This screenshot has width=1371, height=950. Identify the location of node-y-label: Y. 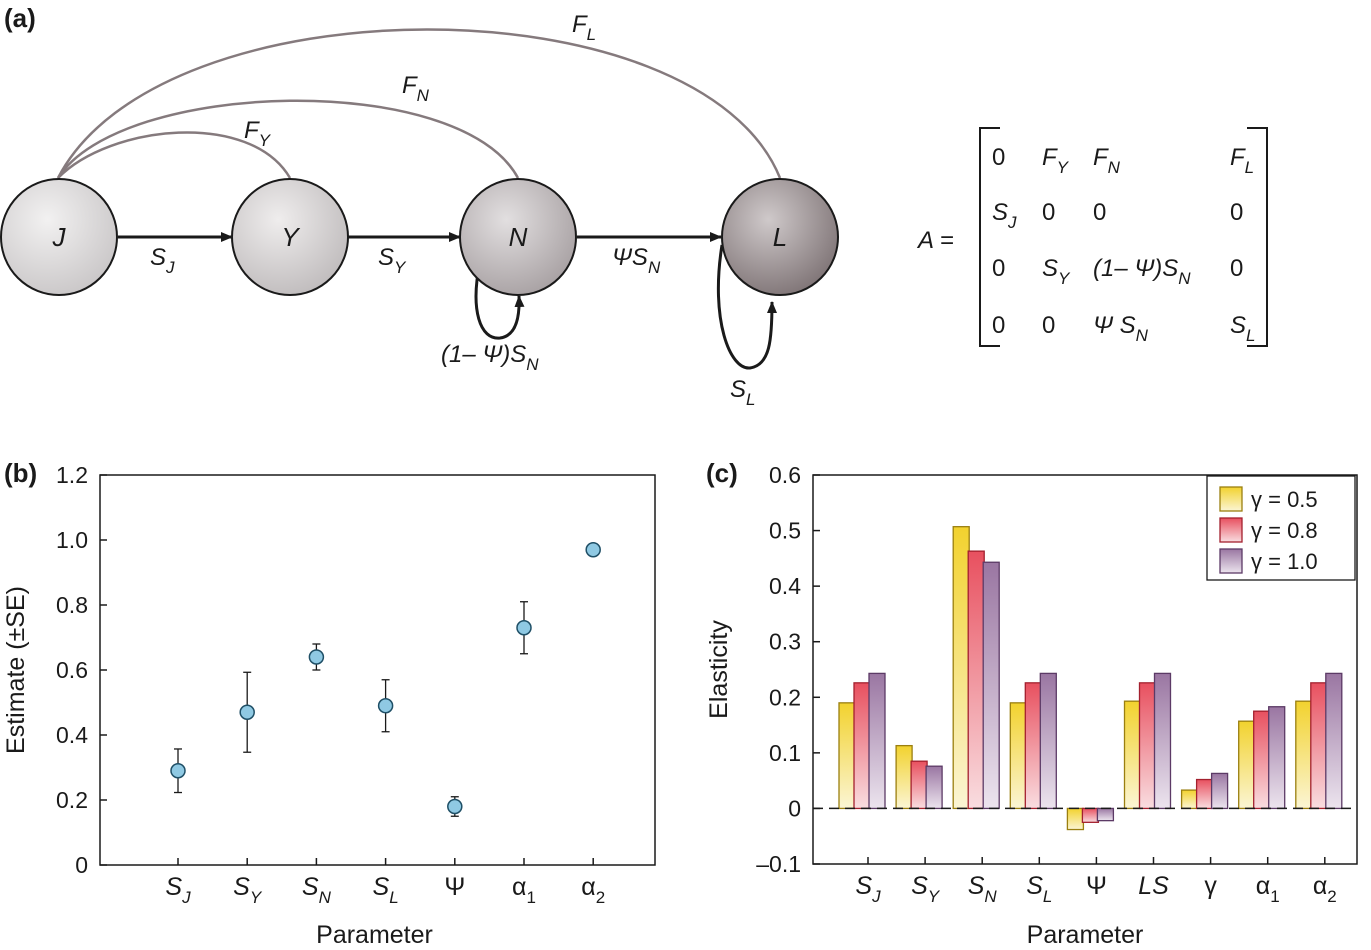
(290, 237).